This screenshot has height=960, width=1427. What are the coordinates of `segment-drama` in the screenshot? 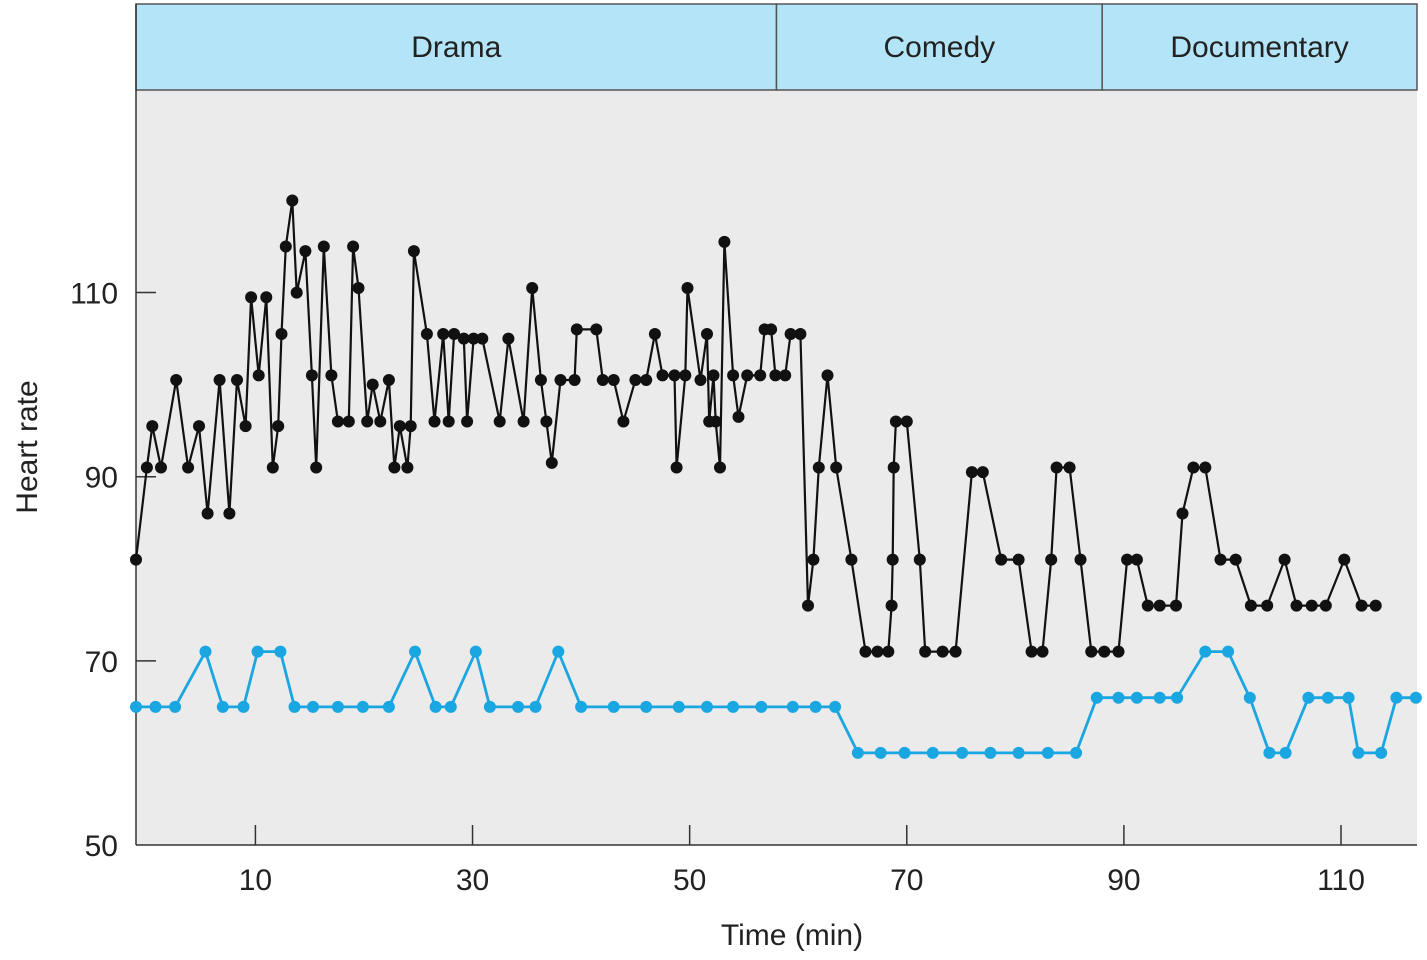 It's located at (456, 47).